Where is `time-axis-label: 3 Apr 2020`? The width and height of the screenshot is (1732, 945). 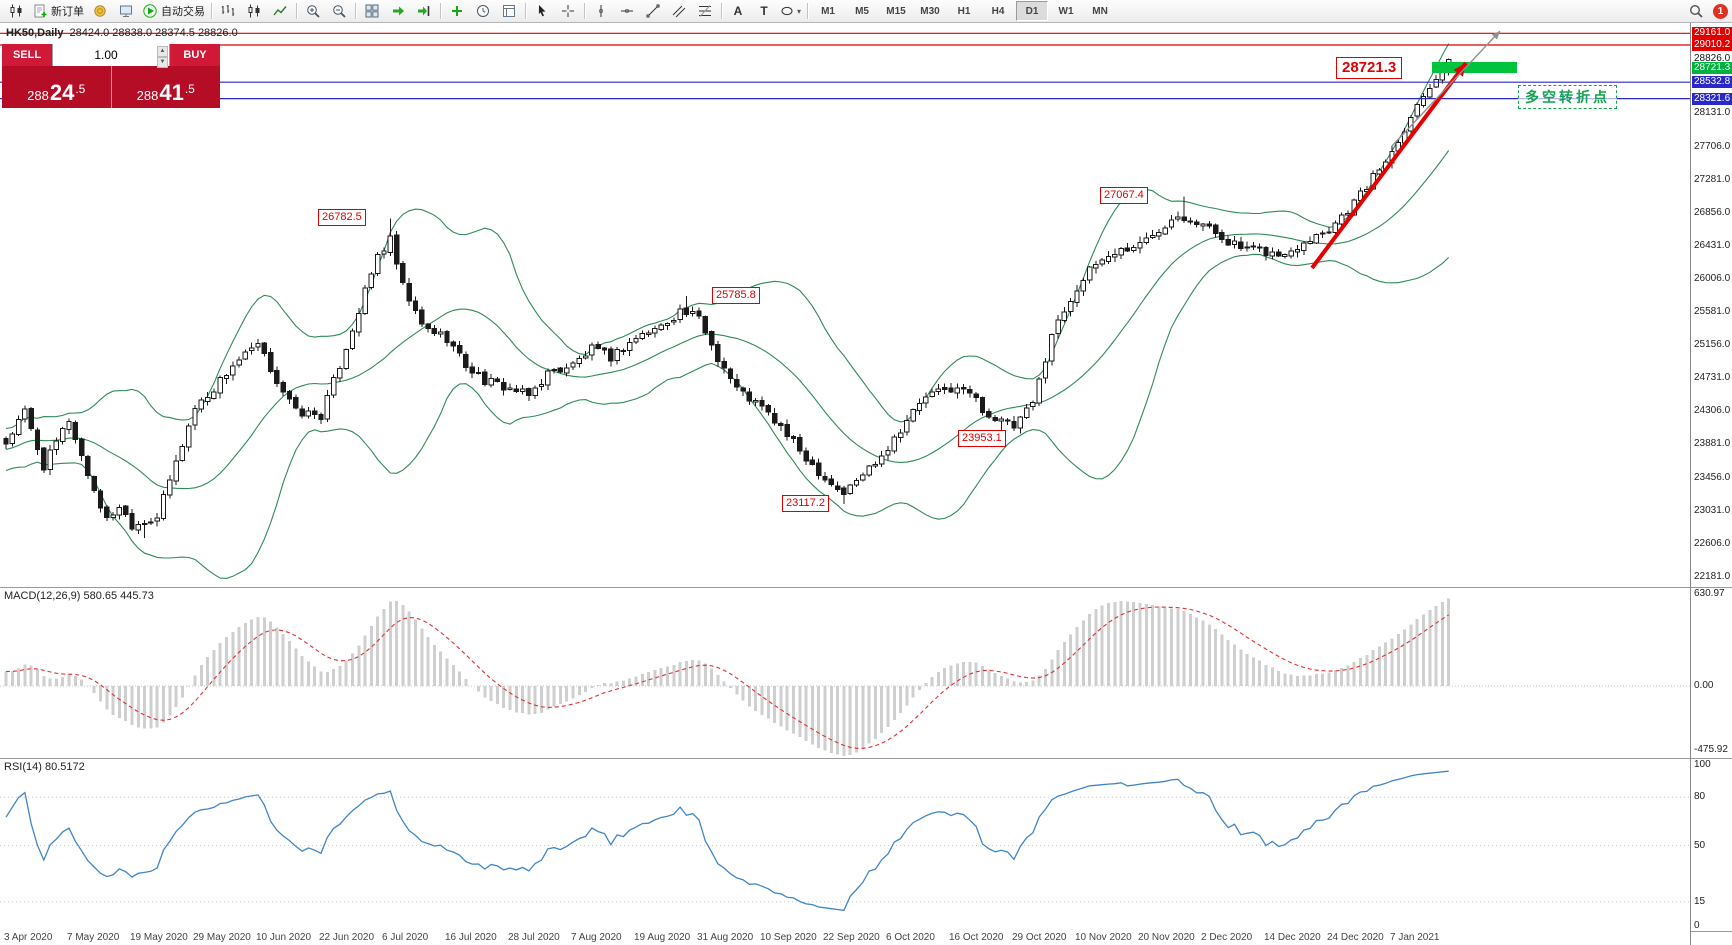
time-axis-label: 3 Apr 2020 is located at coordinates (28, 937).